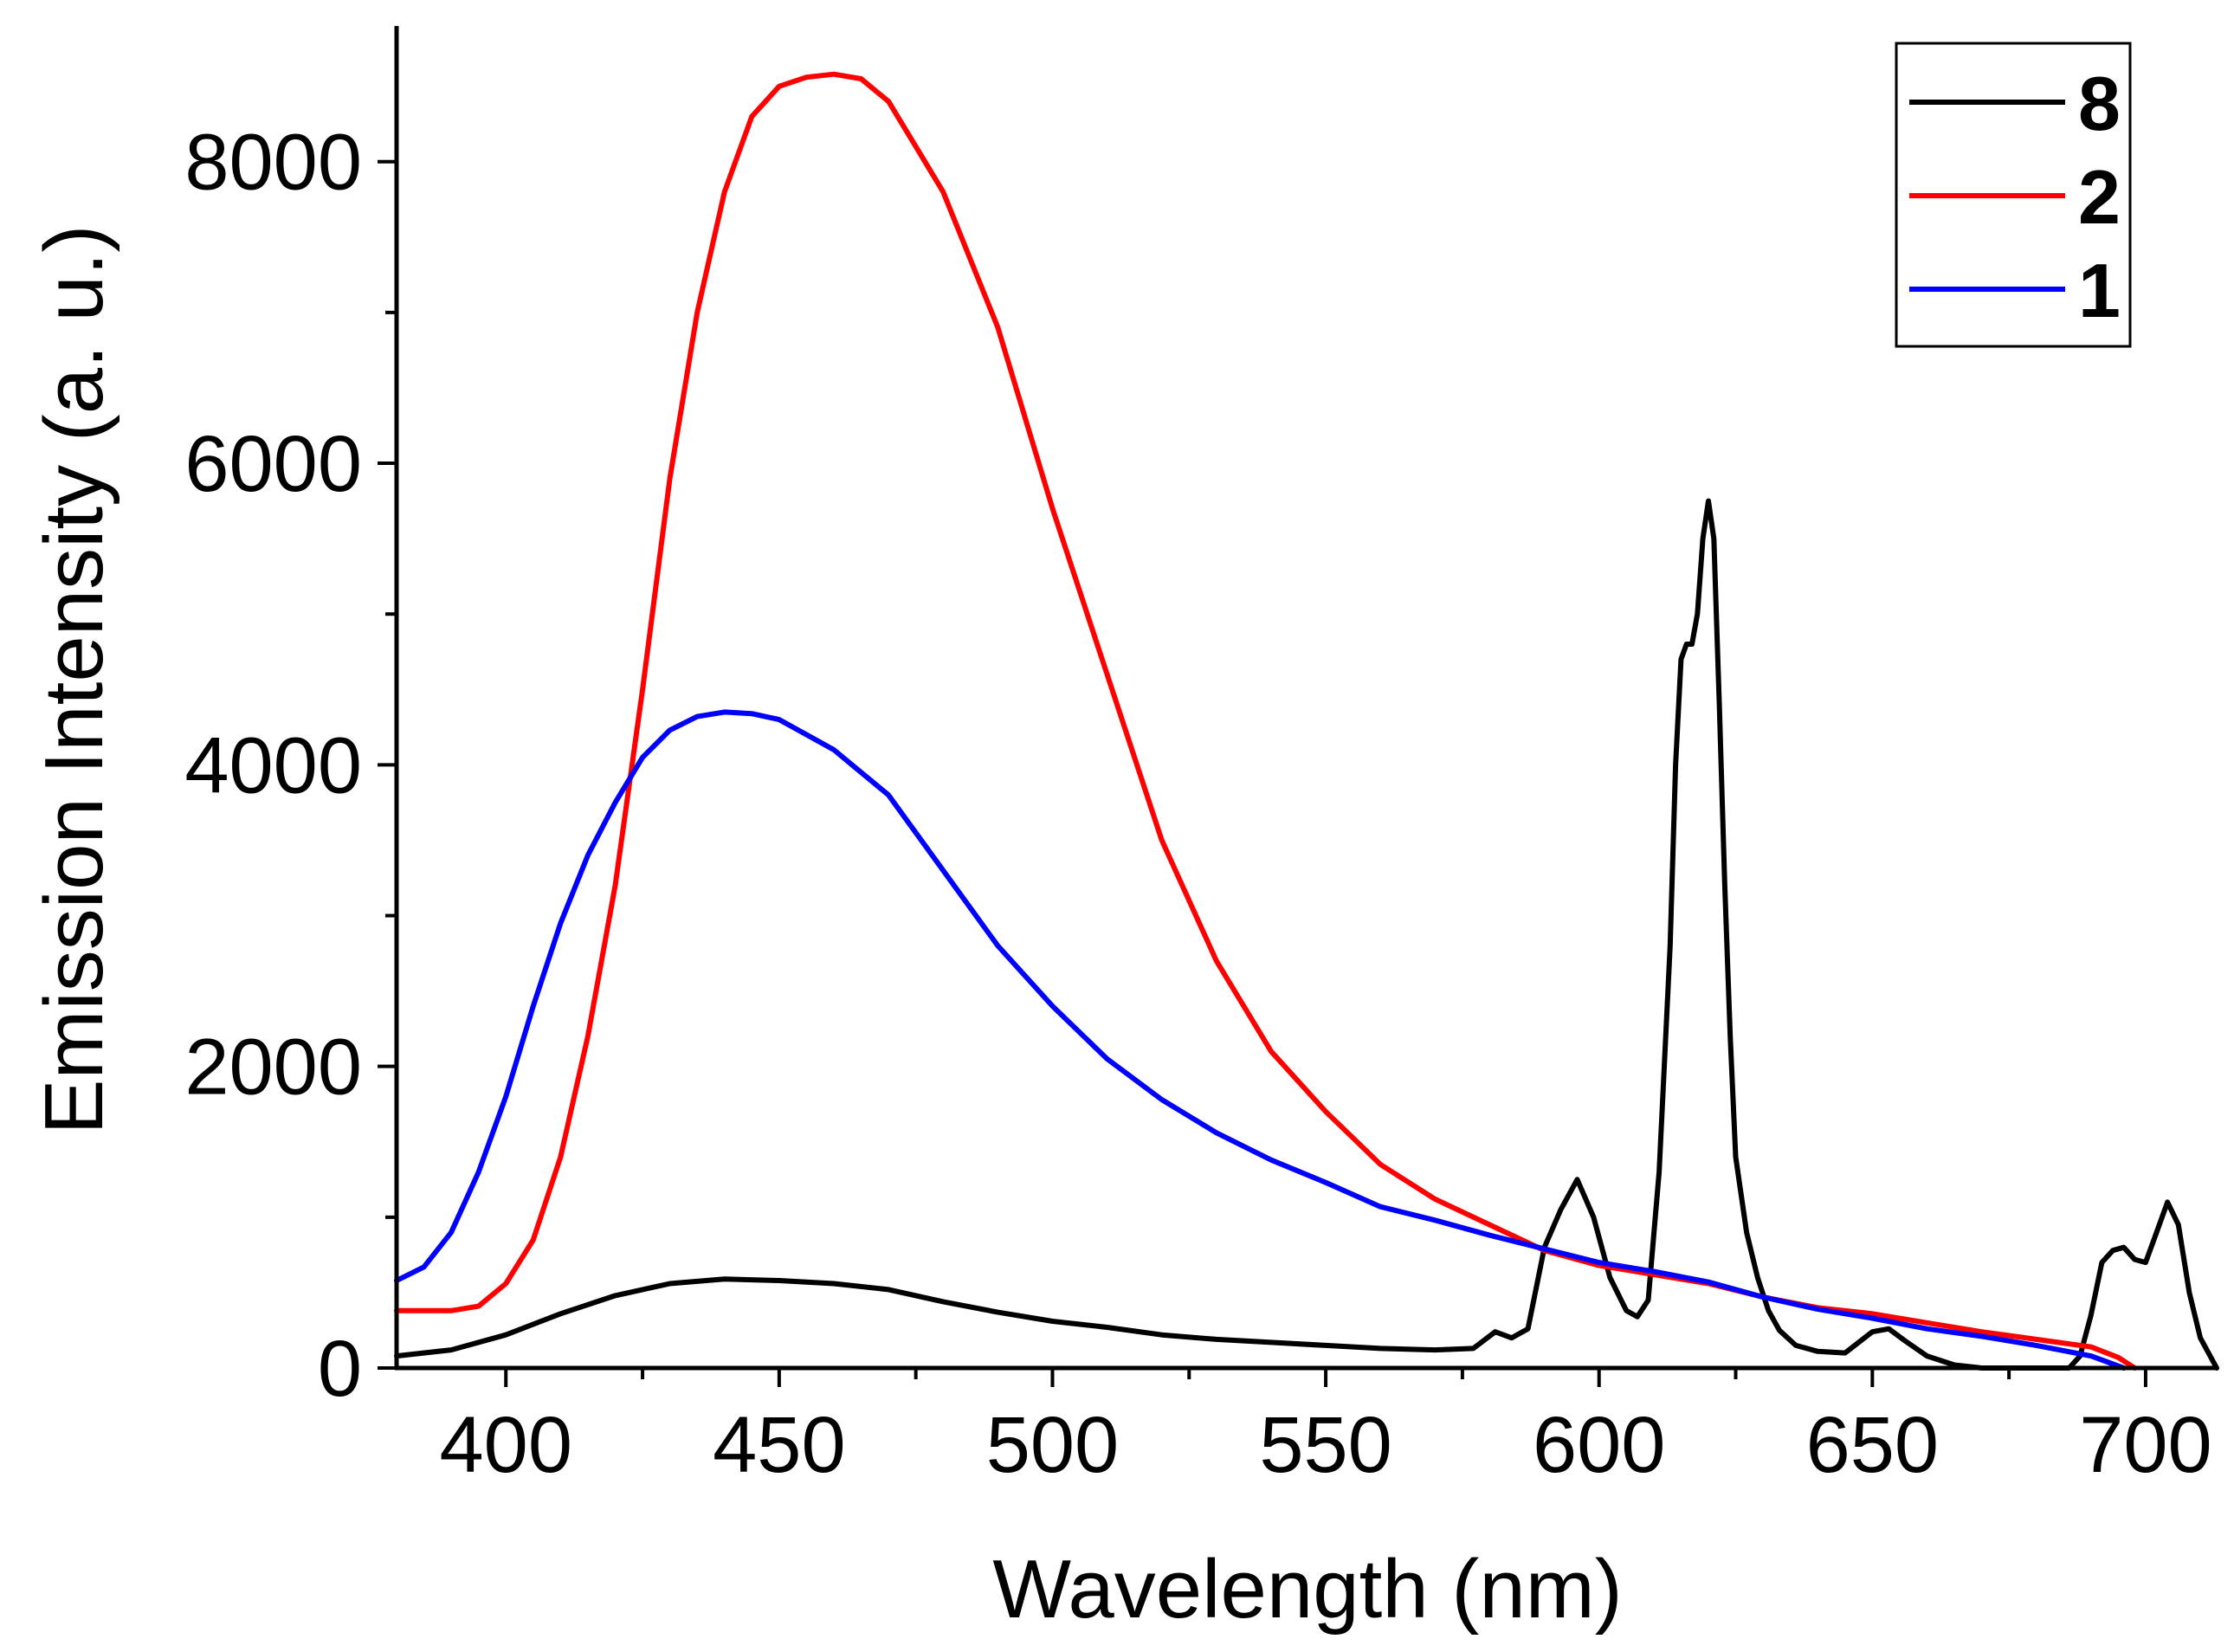 The width and height of the screenshot is (2234, 1652). What do you see at coordinates (2100, 290) in the screenshot?
I see `legend-label-1: 1` at bounding box center [2100, 290].